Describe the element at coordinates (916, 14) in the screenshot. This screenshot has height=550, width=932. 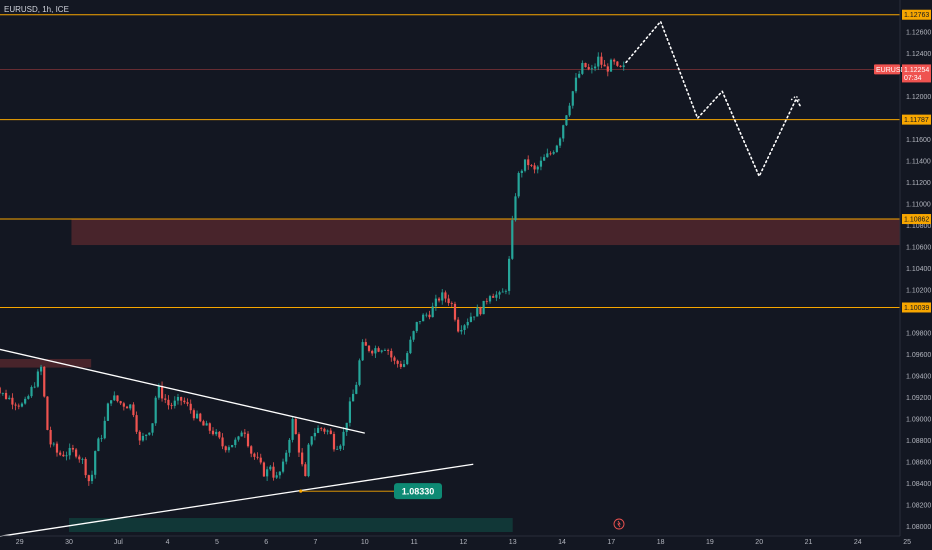
I see `price-level-tag` at that location.